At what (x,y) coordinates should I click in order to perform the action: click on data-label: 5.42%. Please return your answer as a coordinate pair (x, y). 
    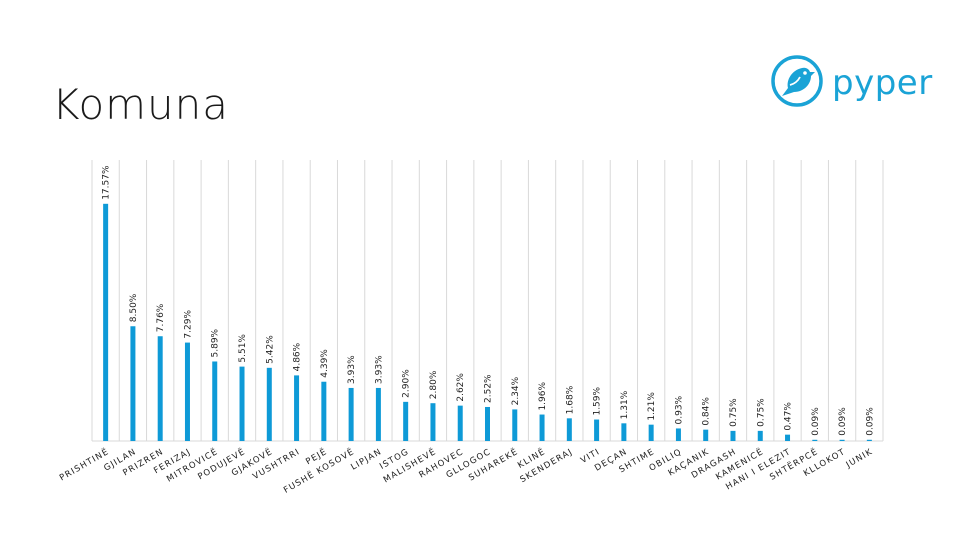
    Looking at the image, I should click on (270, 349).